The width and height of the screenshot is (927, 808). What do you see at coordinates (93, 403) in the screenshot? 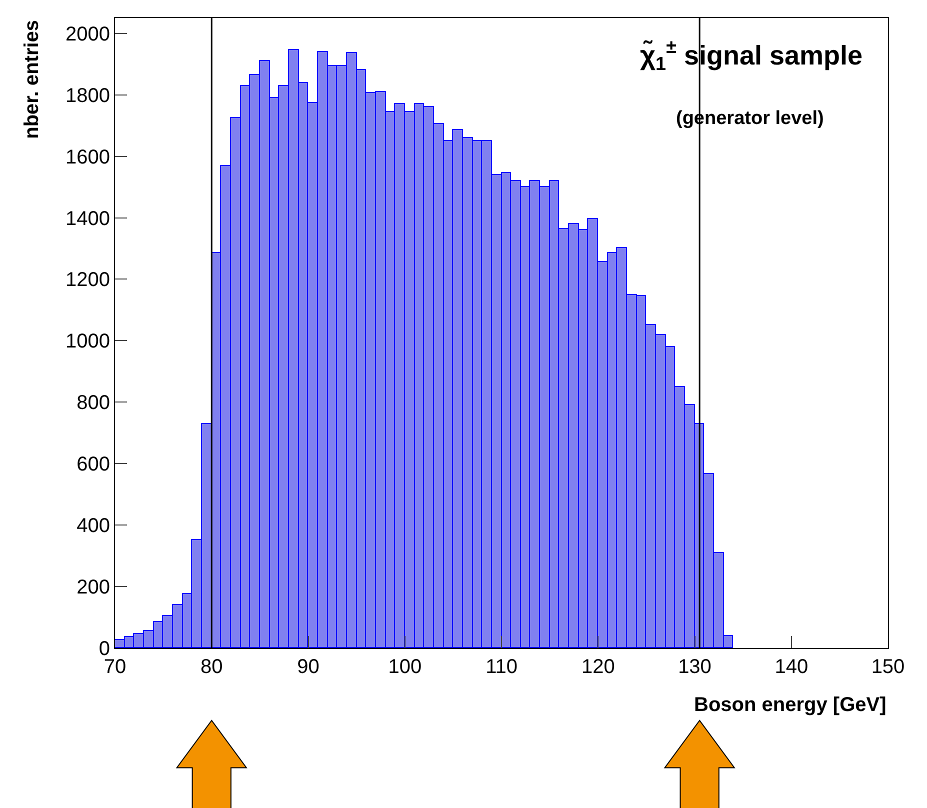
I see `y-tick-label: 800` at bounding box center [93, 403].